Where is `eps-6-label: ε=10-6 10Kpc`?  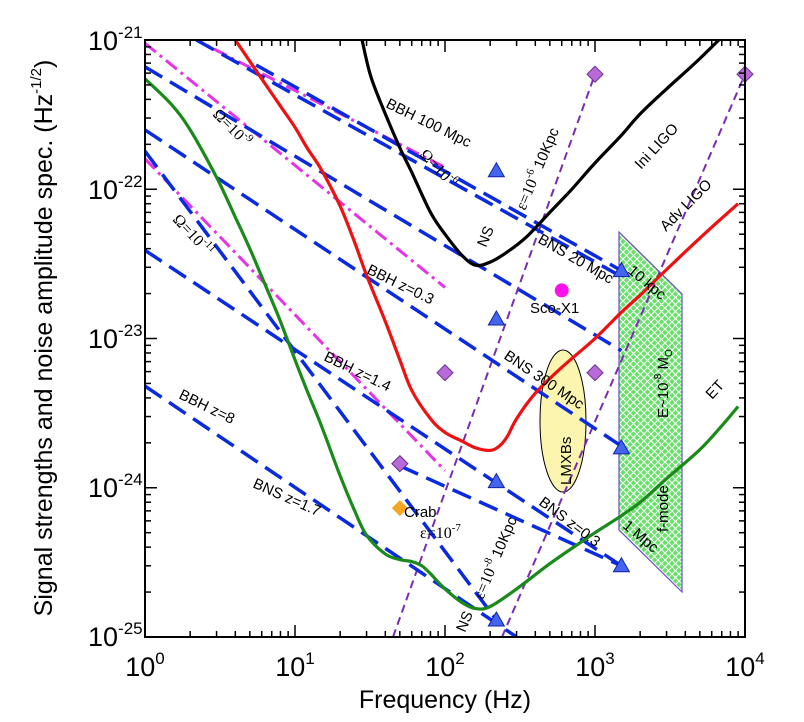
eps-6-label: ε=10-6 10Kpc is located at coordinates (536, 168).